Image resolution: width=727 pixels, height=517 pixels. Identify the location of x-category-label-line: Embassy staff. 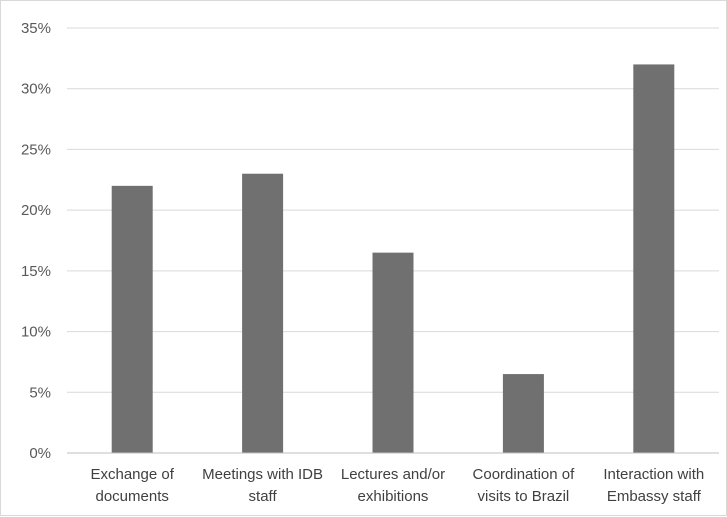
(654, 496).